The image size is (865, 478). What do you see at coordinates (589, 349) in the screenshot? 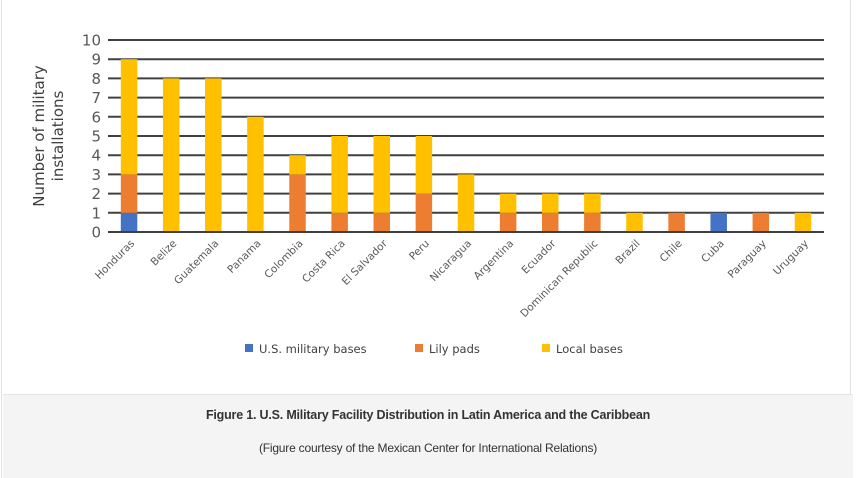
I see `legend-label: Local bases` at bounding box center [589, 349].